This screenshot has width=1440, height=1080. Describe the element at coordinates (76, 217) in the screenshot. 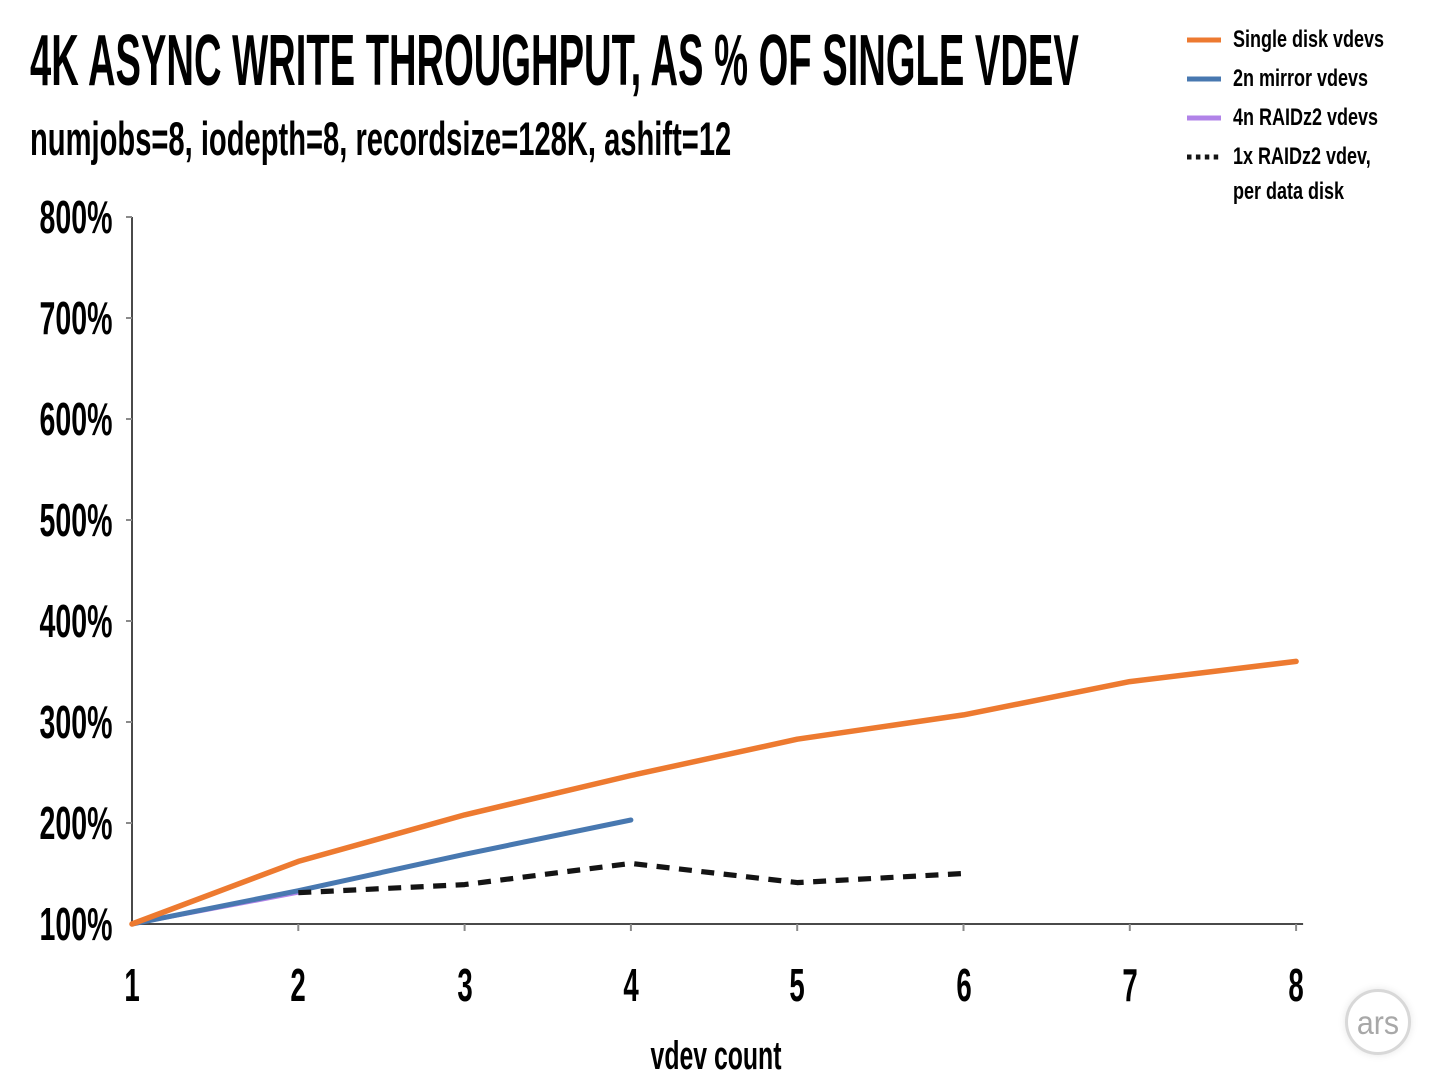

I see `y-tick-label: 800%` at that location.